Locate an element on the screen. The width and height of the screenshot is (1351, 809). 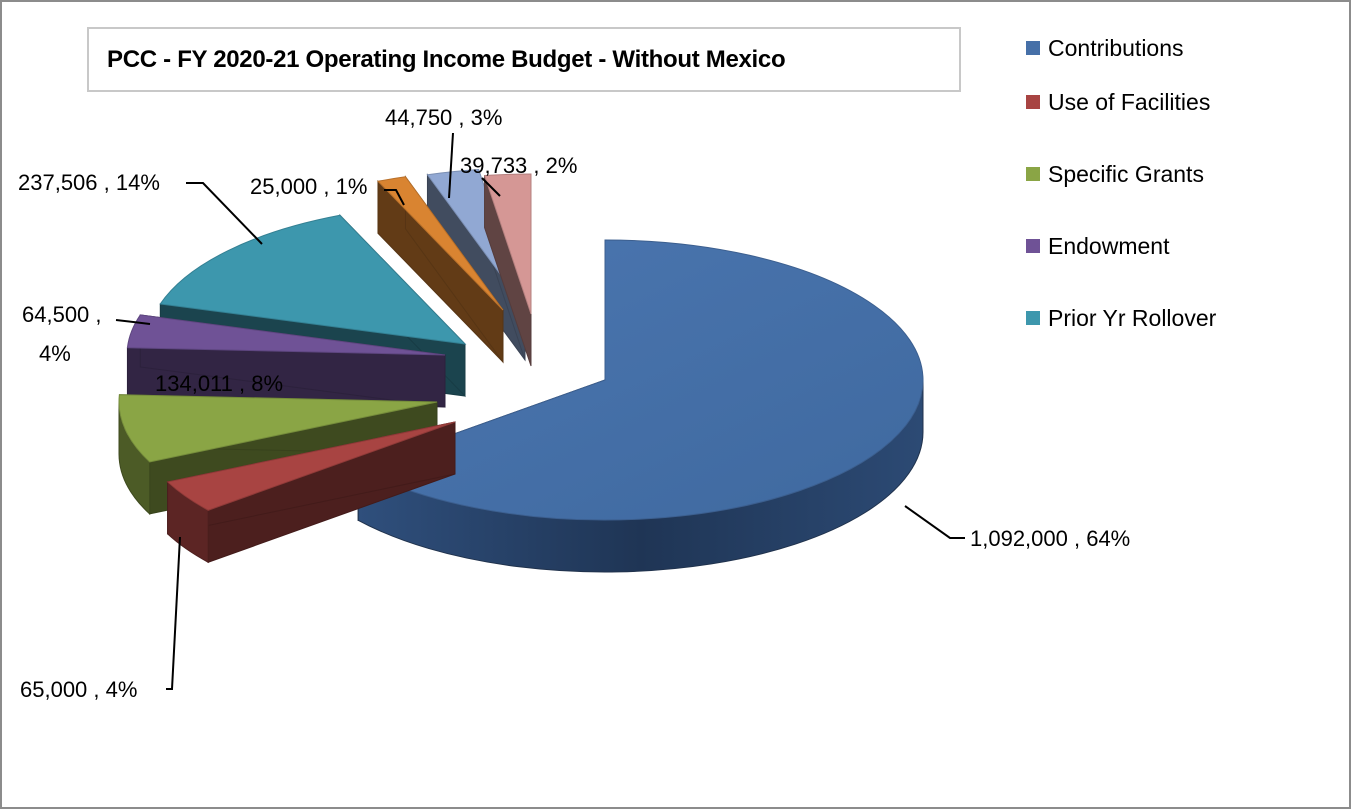
data-label: 134,011 , 8% is located at coordinates (219, 383).